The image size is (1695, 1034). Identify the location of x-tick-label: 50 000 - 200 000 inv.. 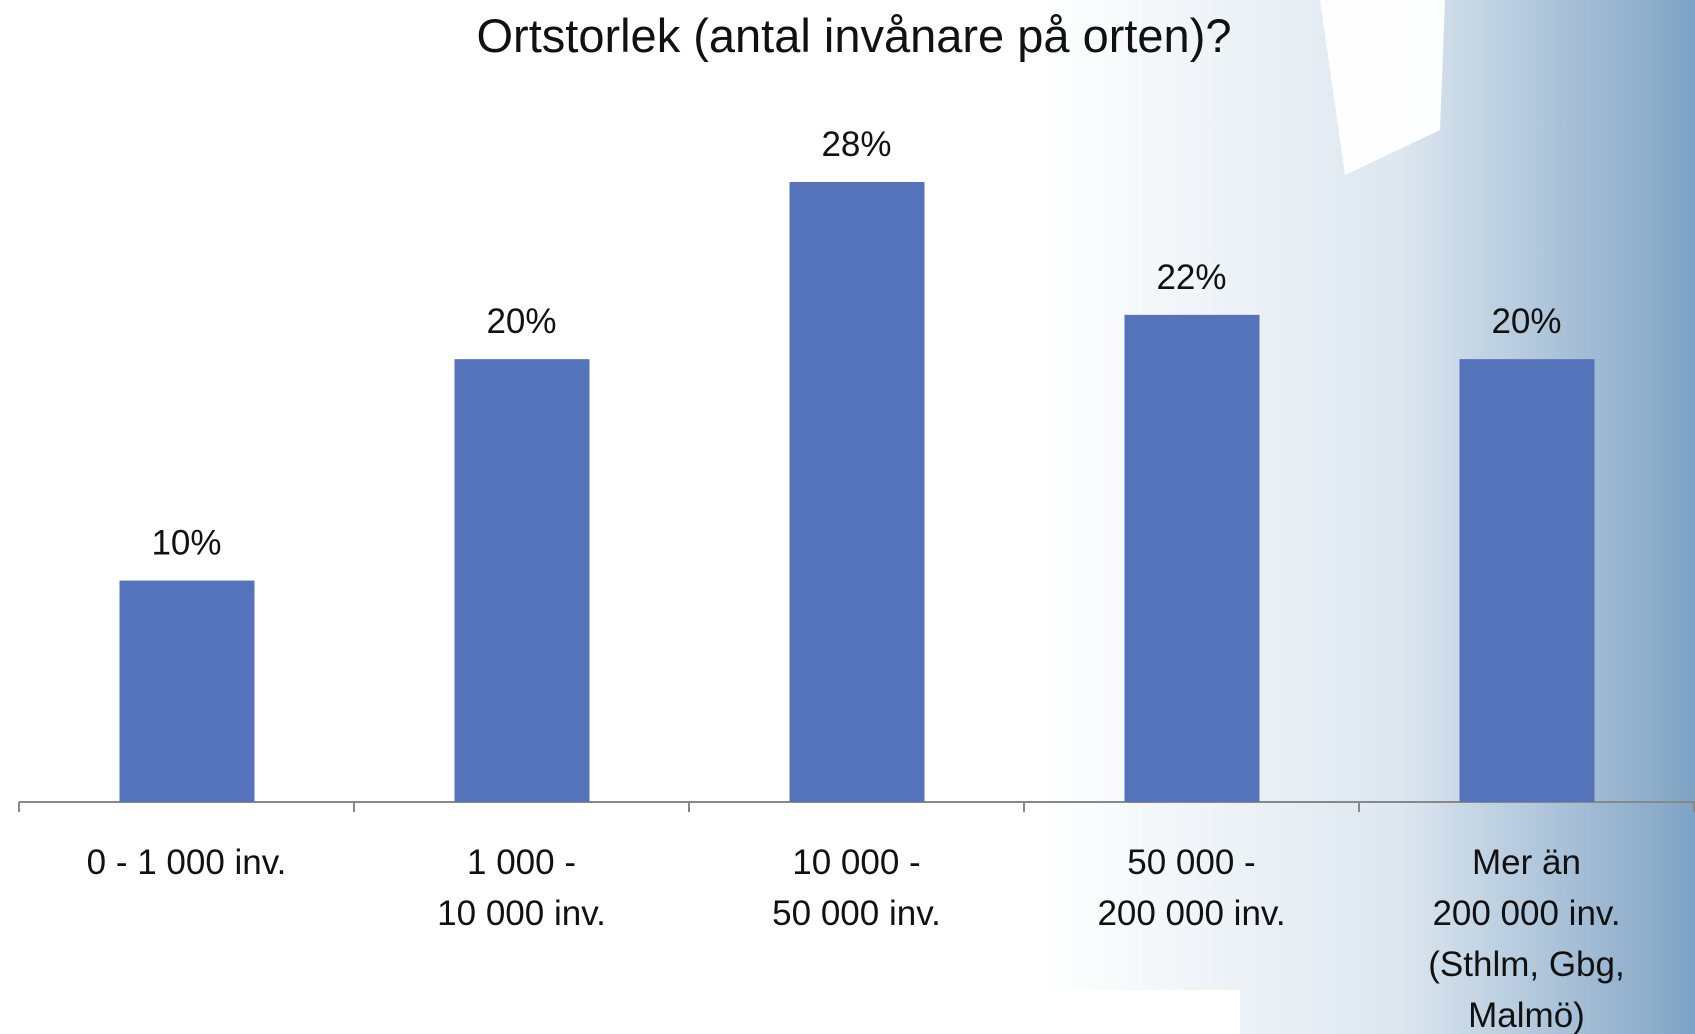
(1191, 888).